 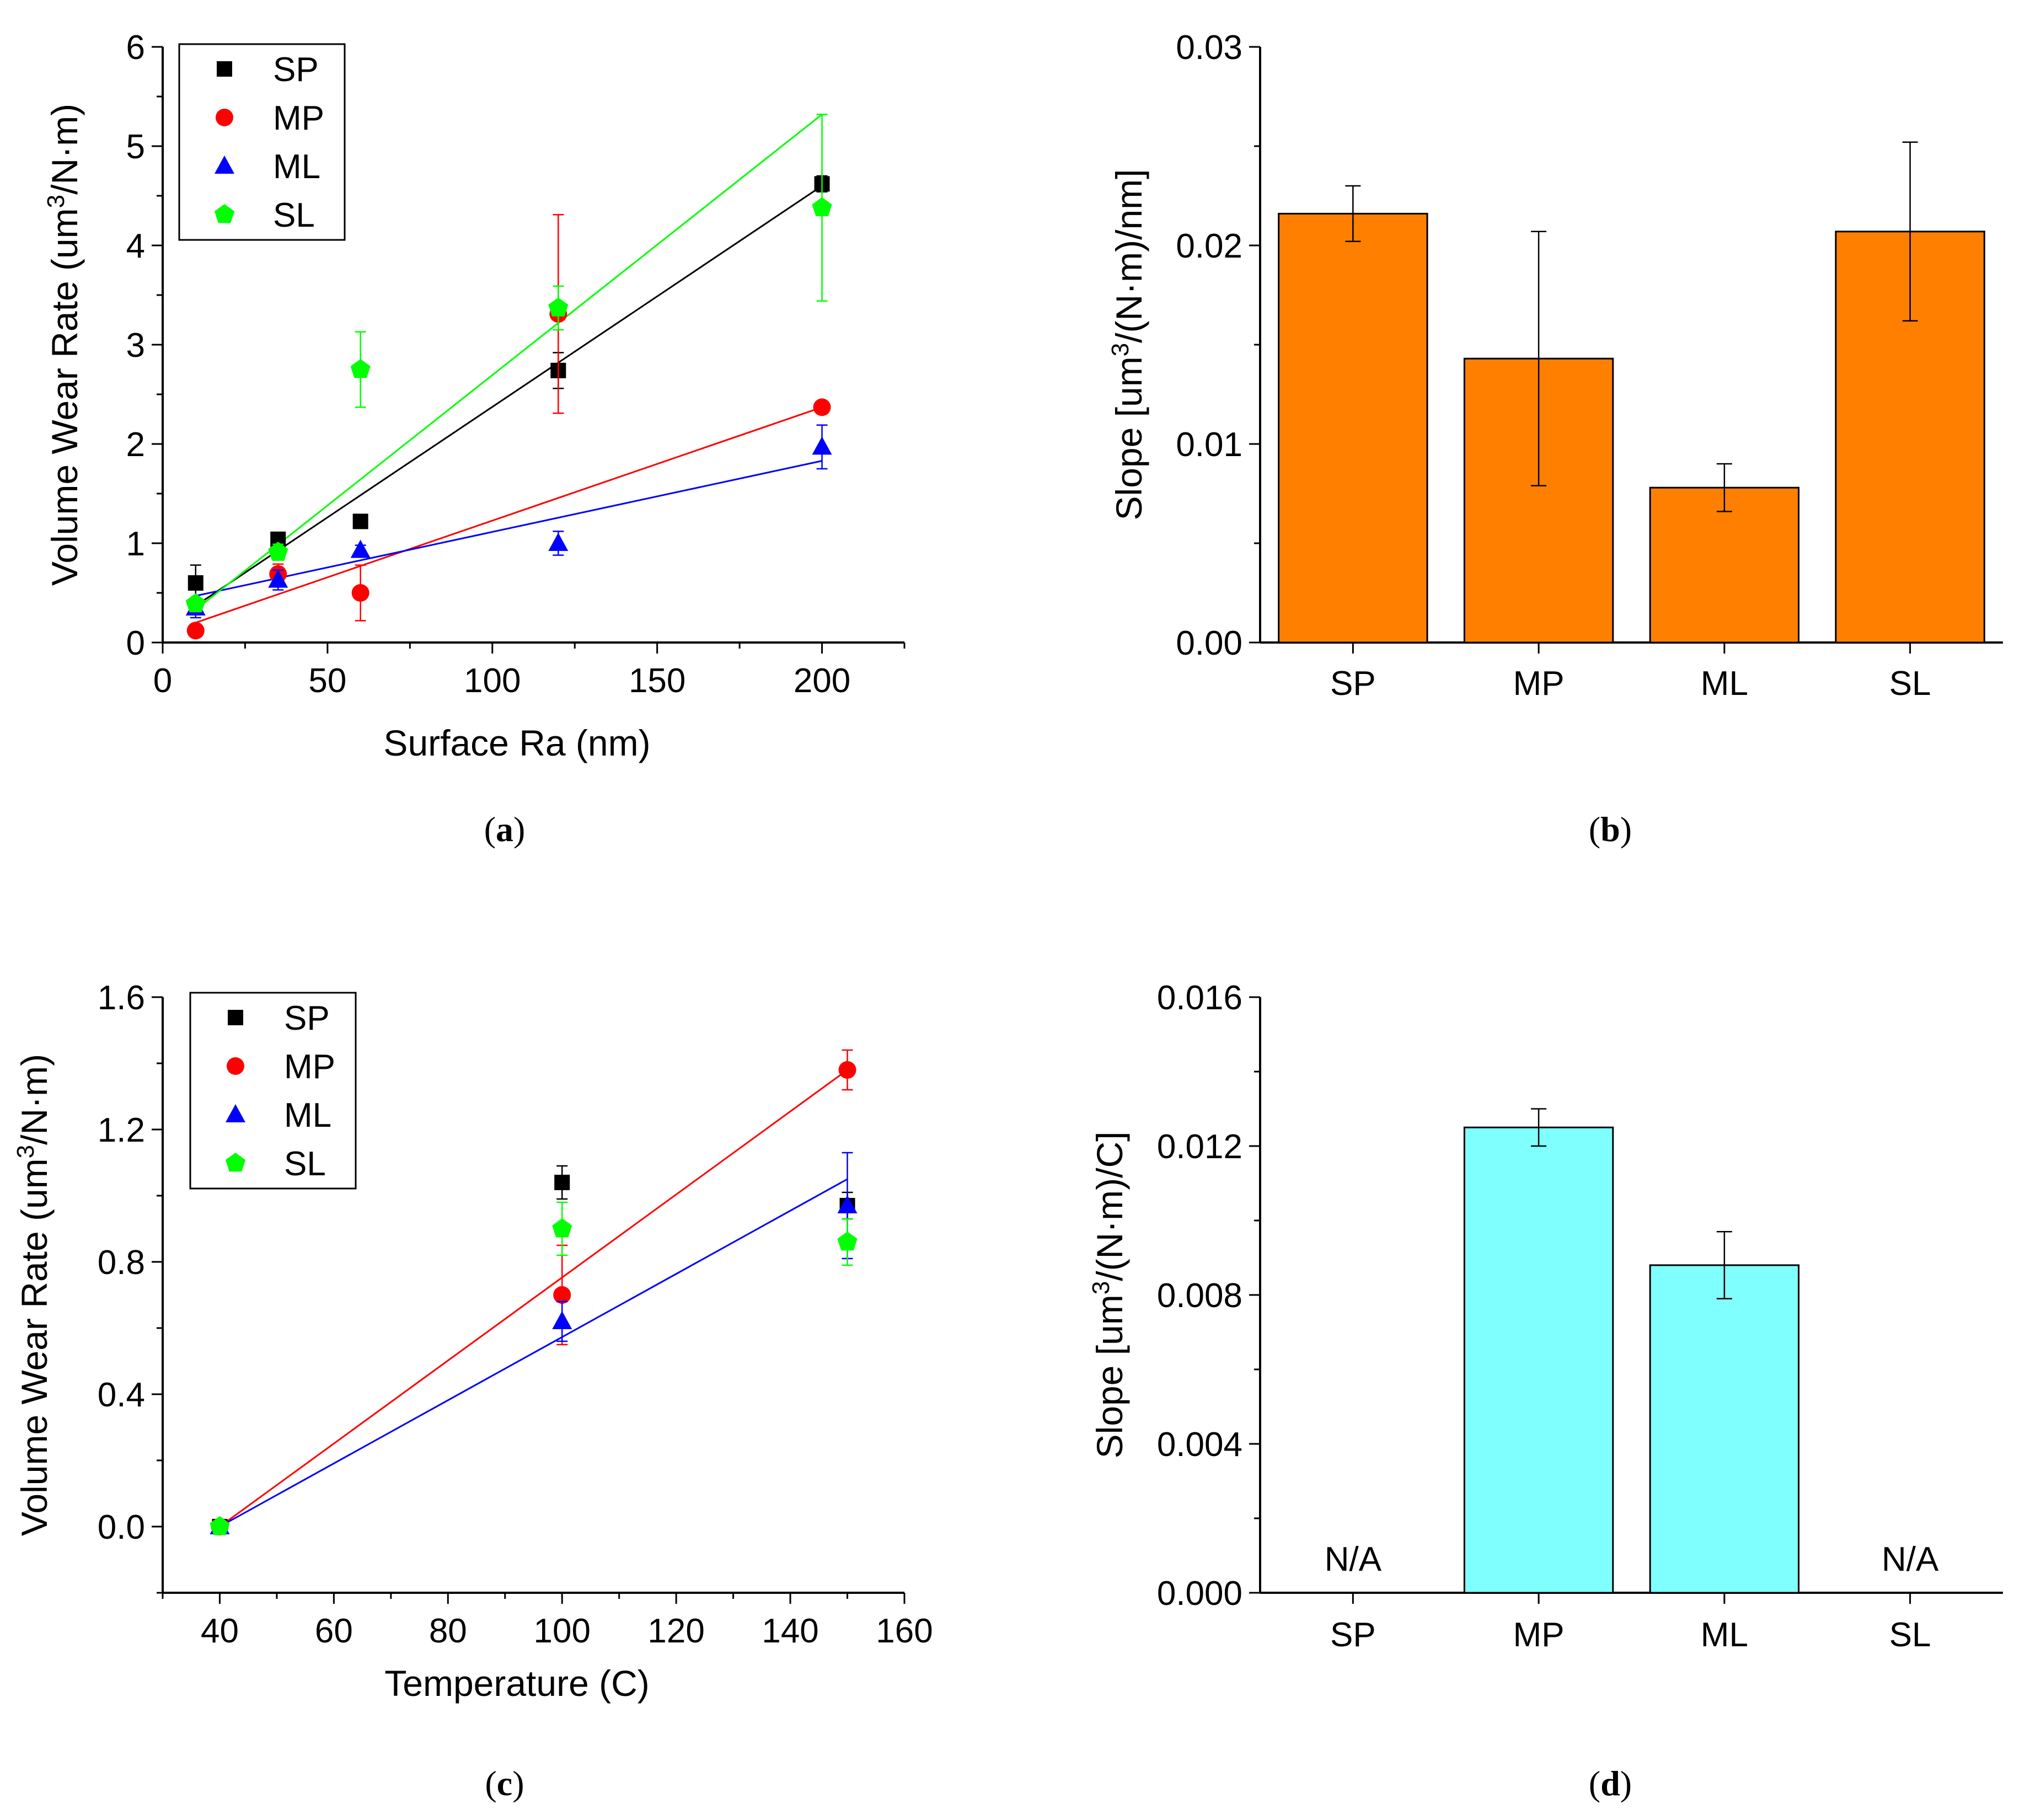 What do you see at coordinates (1109, 1207) in the screenshot?
I see `y-axis-label-tail: /(N·m)/C]` at bounding box center [1109, 1207].